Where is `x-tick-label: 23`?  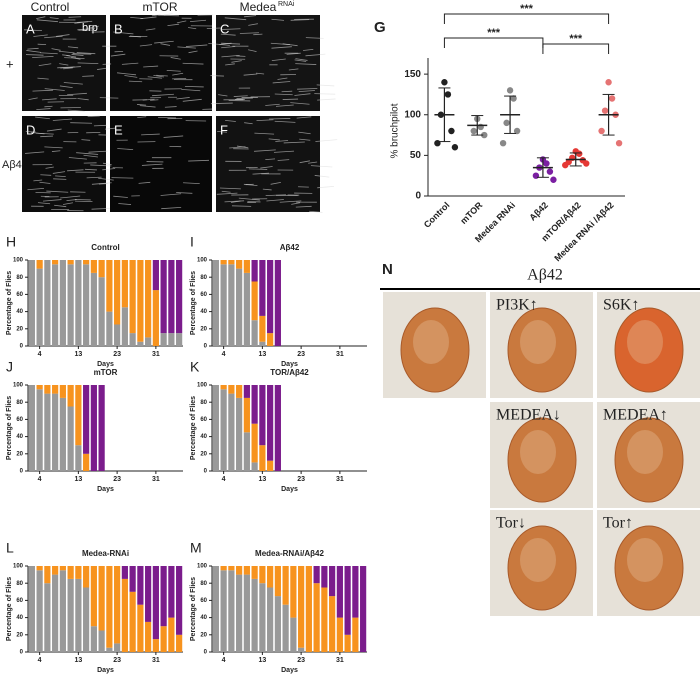 x-tick-label: 23 is located at coordinates (117, 354).